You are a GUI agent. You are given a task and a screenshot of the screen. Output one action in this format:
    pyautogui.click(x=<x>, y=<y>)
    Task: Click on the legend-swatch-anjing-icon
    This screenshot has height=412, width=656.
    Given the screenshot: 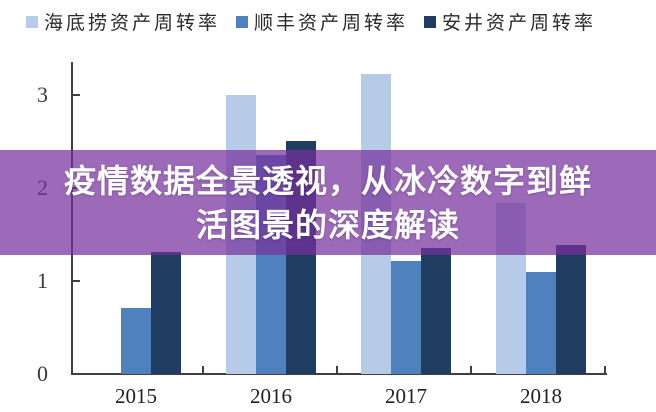 What is the action you would take?
    pyautogui.click(x=430, y=21)
    